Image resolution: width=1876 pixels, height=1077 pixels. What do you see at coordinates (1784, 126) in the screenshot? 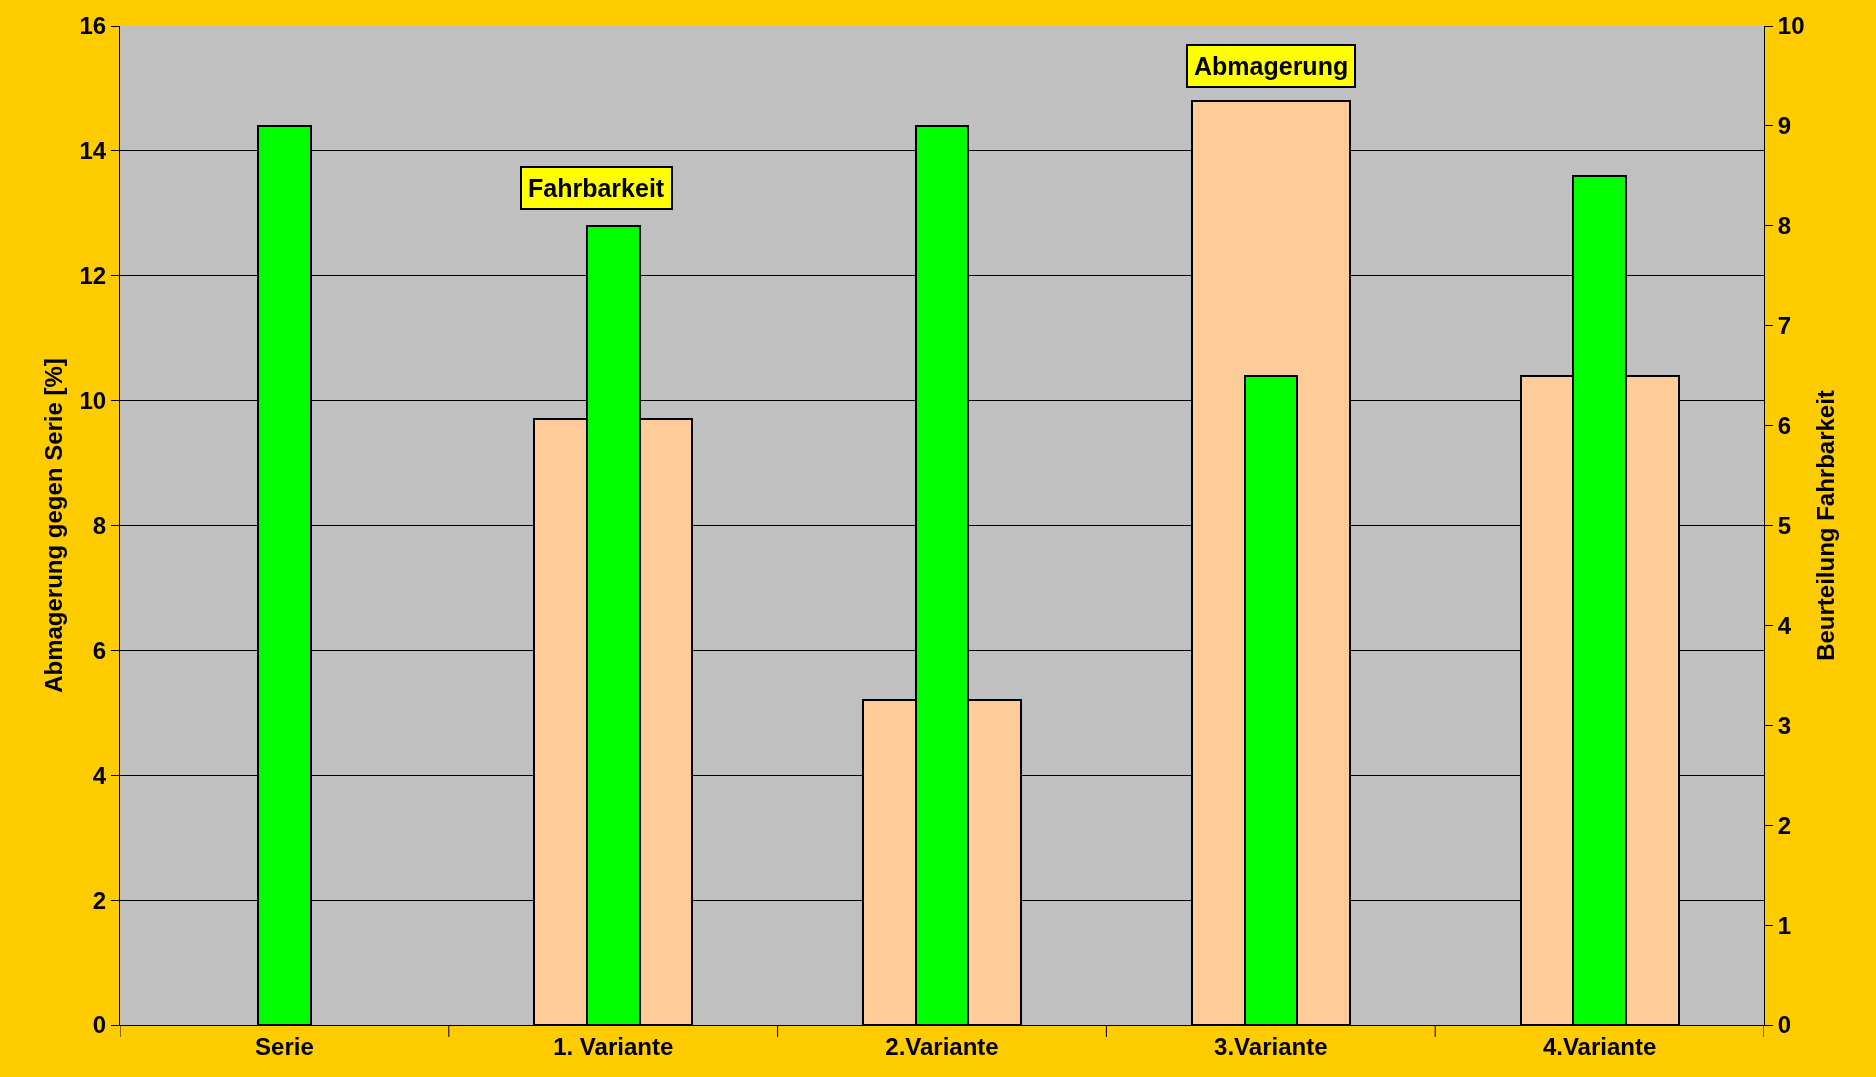
I see `y2-tick-label: 9` at bounding box center [1784, 126].